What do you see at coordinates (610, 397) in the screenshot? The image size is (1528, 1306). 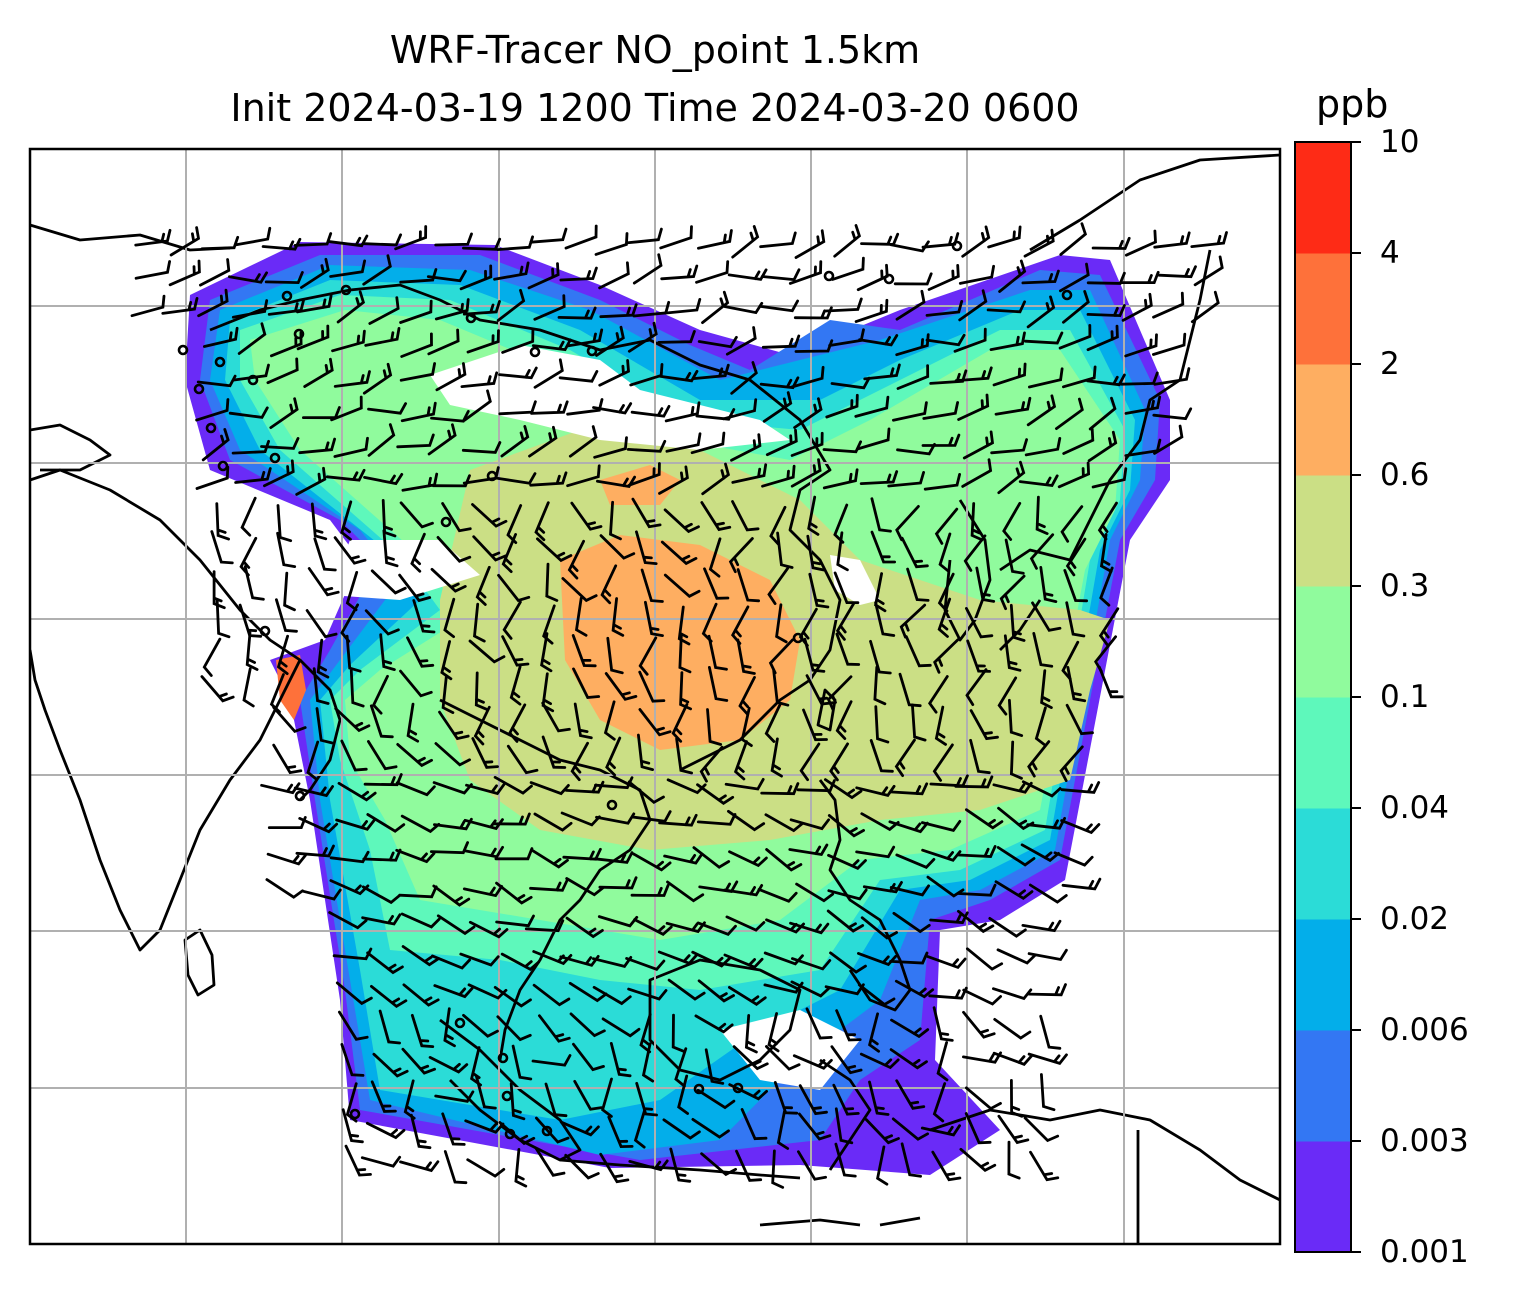 I see `field-gap-north` at bounding box center [610, 397].